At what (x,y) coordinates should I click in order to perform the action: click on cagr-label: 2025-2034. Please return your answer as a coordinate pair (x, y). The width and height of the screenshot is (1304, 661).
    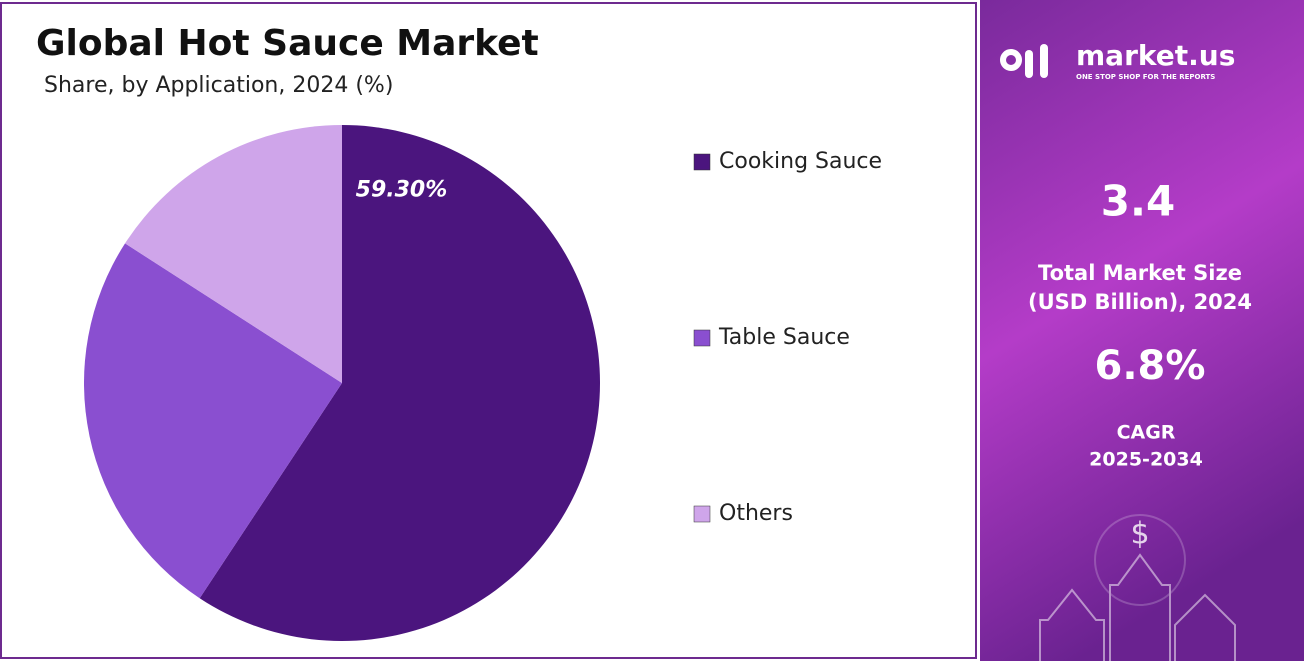
    Looking at the image, I should click on (1146, 460).